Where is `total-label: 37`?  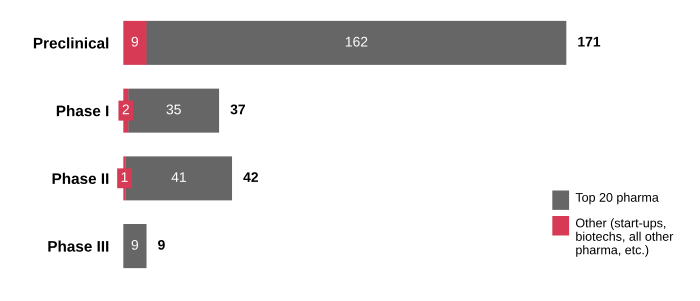
total-label: 37 is located at coordinates (237, 109).